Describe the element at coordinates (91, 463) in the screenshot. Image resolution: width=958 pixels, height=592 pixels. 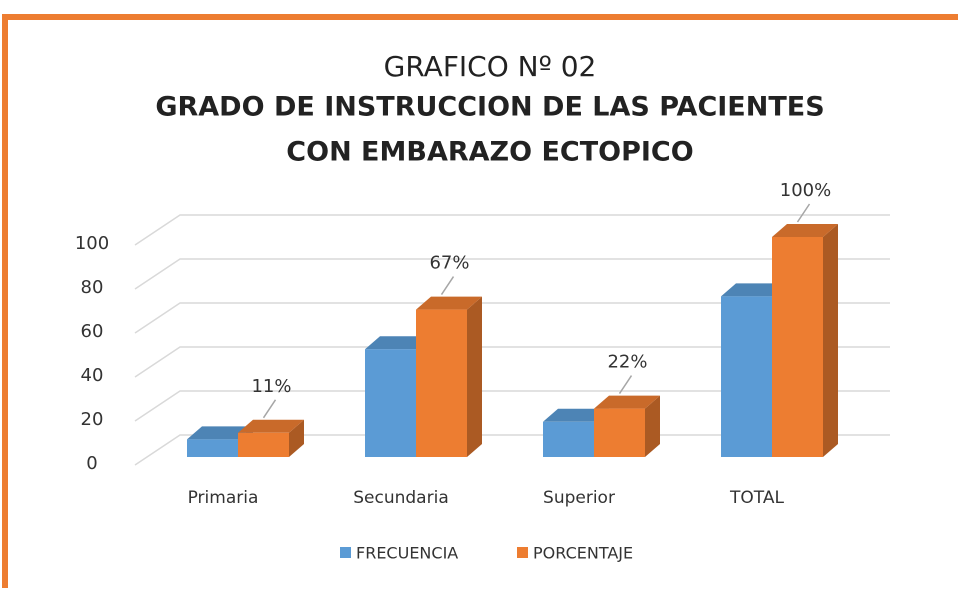
I see `y-tick-label: 0` at that location.